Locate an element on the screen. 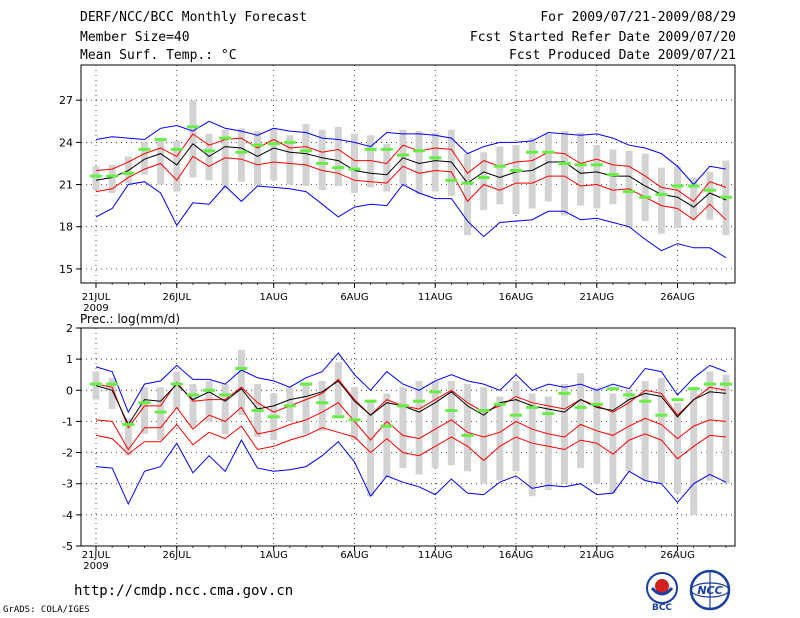 The width and height of the screenshot is (800, 618). member-size-label: Member Size=40 is located at coordinates (135, 37).